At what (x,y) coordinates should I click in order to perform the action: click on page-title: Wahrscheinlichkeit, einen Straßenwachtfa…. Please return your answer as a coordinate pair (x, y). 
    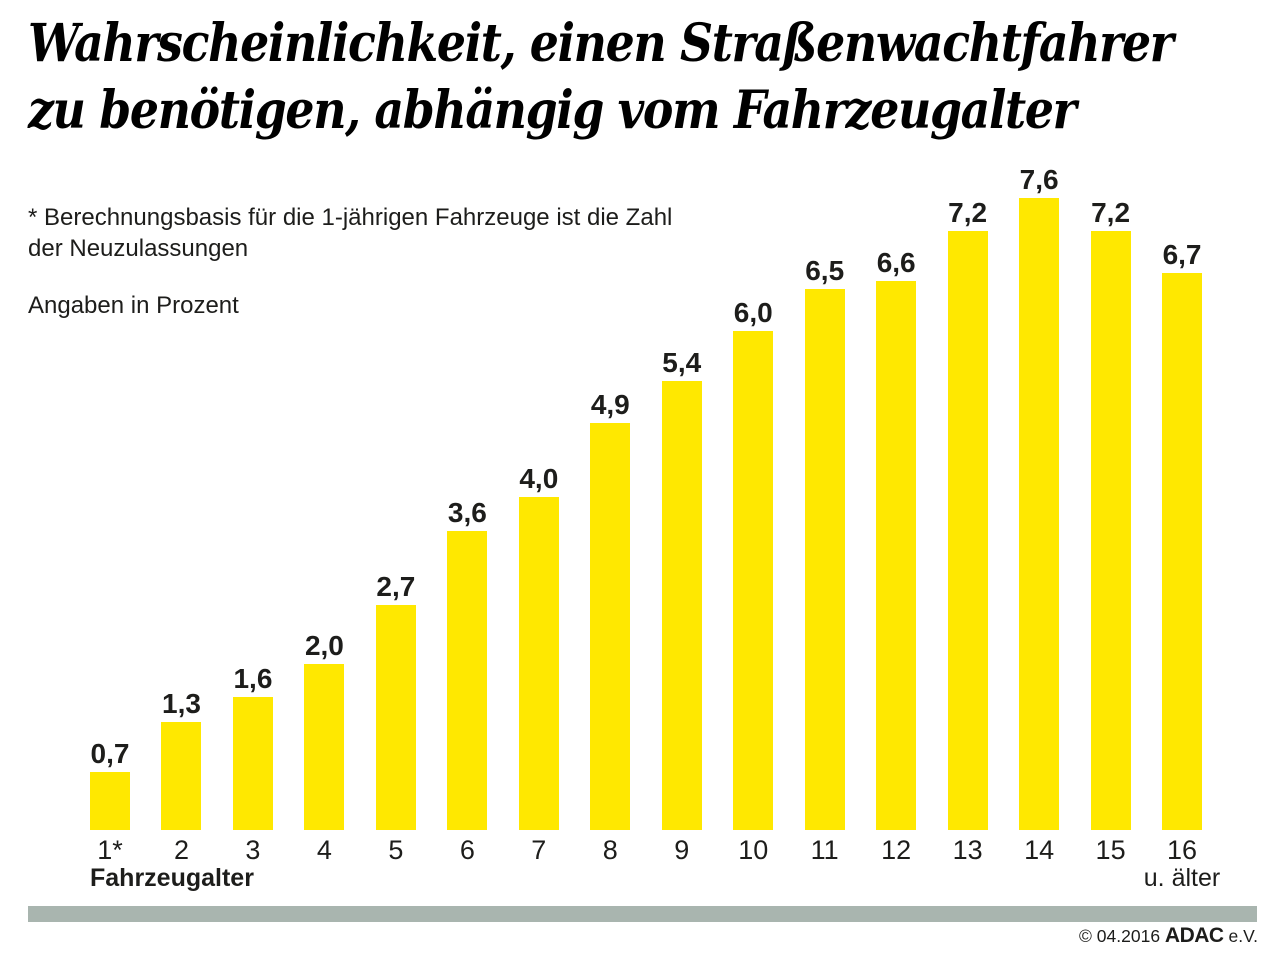
    Looking at the image, I should click on (601, 77).